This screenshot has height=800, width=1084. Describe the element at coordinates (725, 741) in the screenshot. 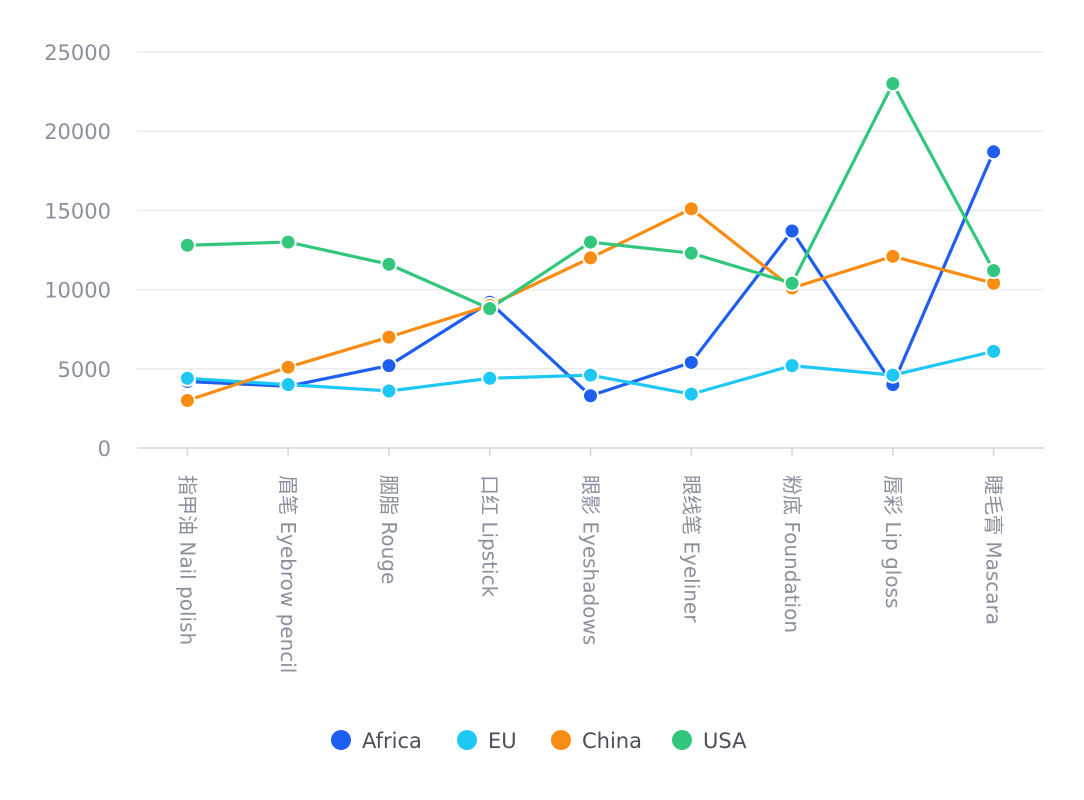

I see `legend-label: USA` at that location.